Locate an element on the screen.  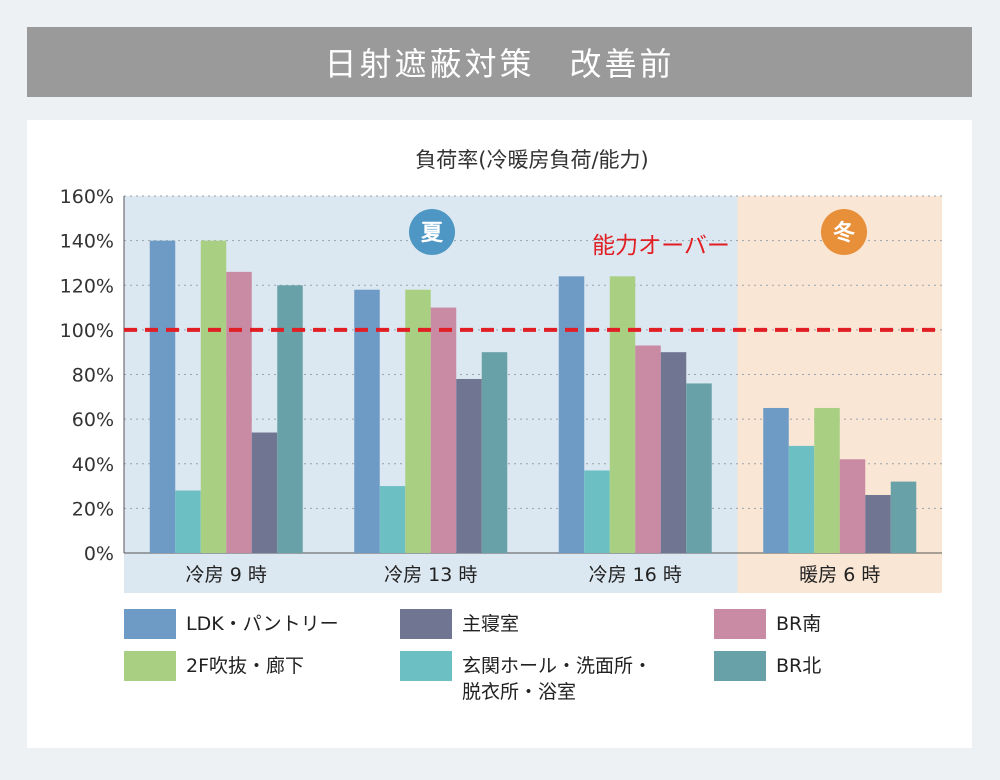
y-tick-label: 20% is located at coordinates (93, 509).